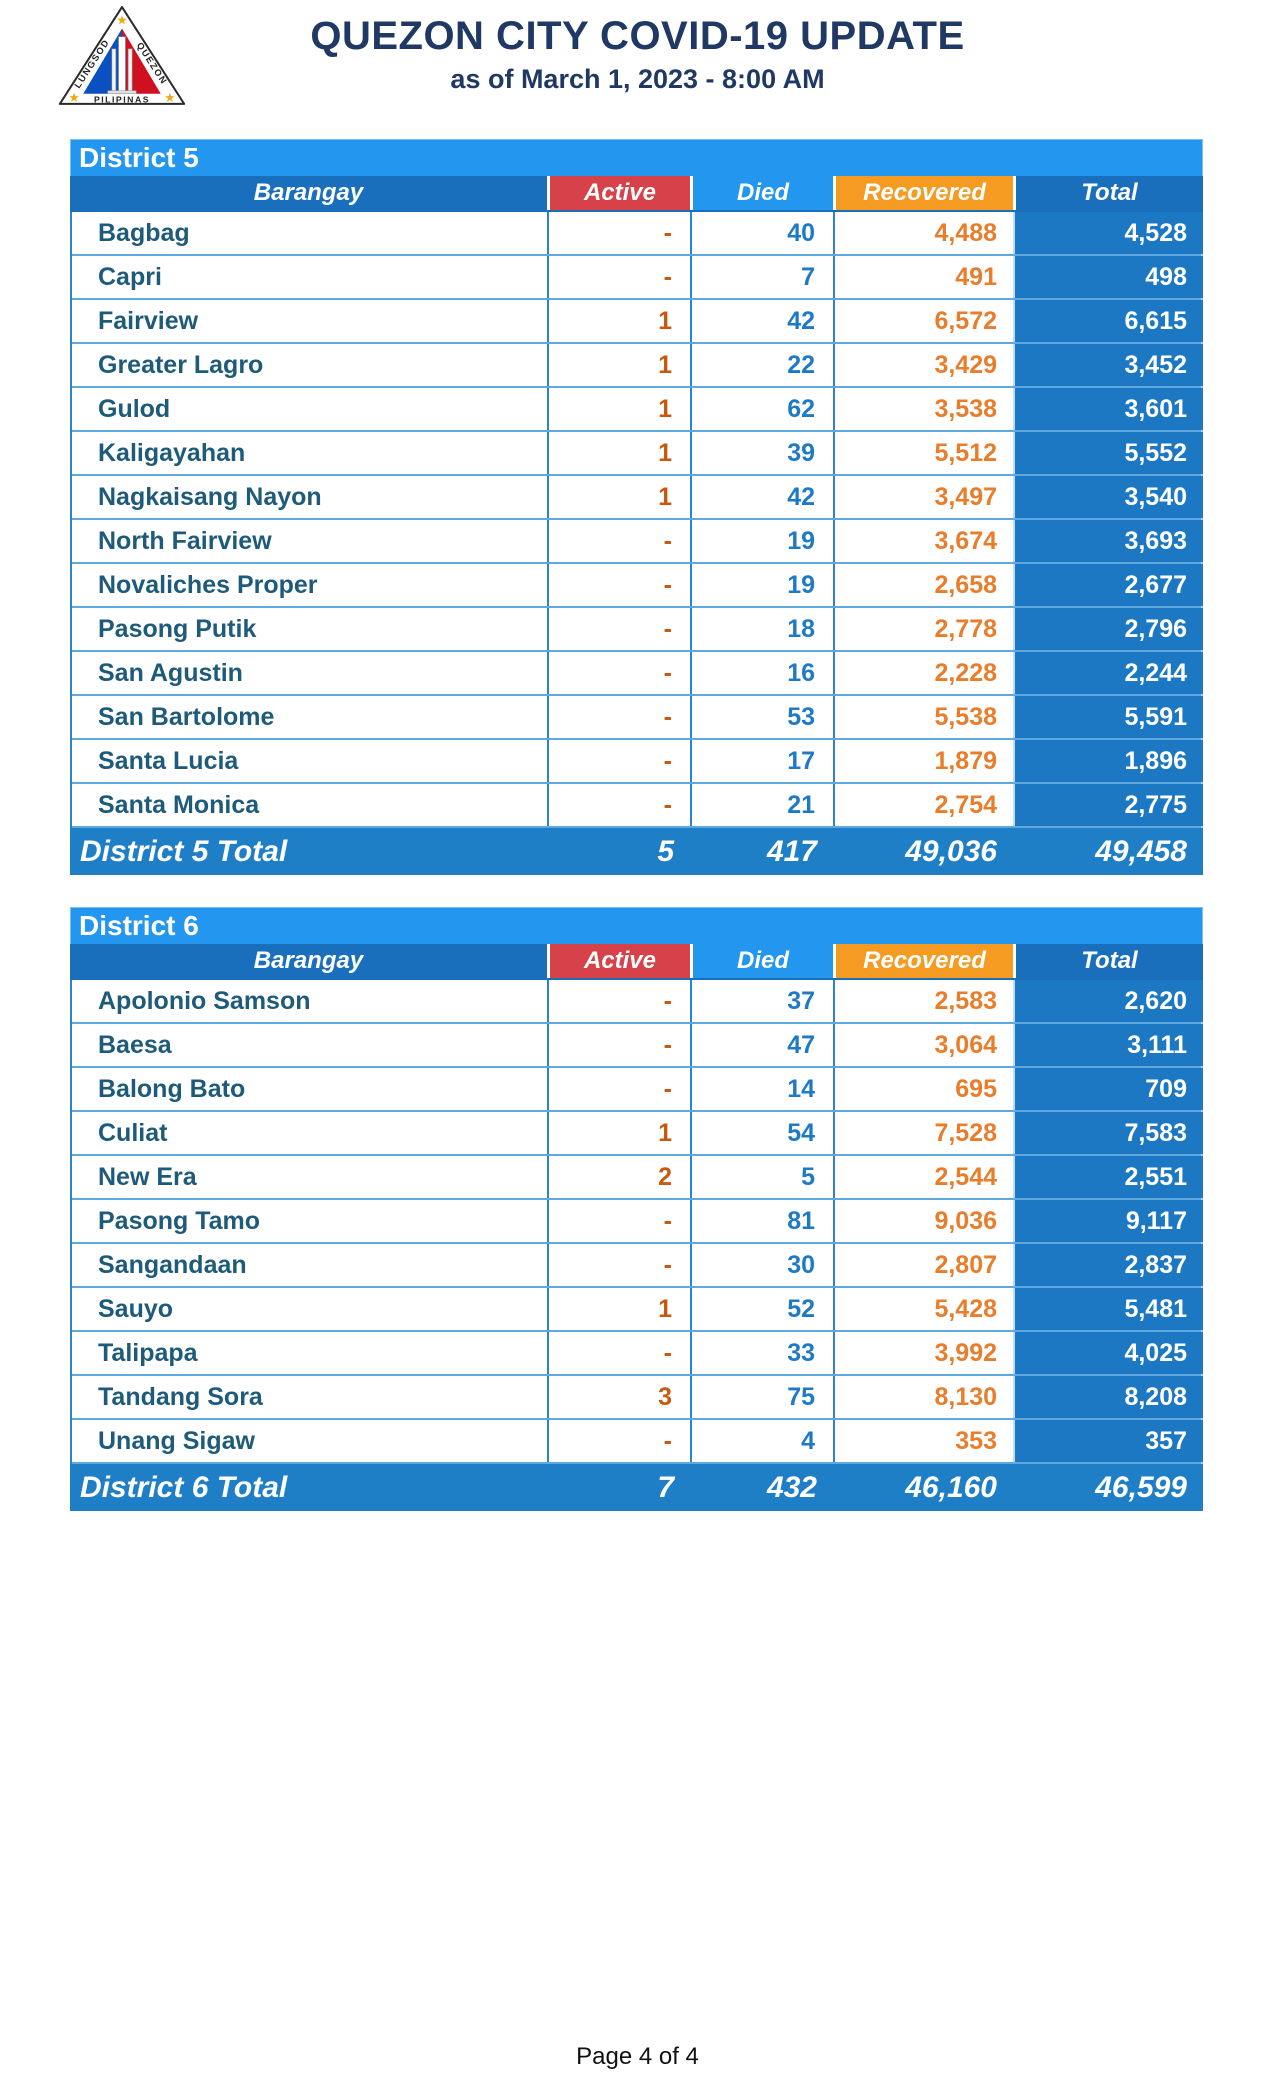  Describe the element at coordinates (923, 1089) in the screenshot. I see `cell-recovered: 695` at that location.